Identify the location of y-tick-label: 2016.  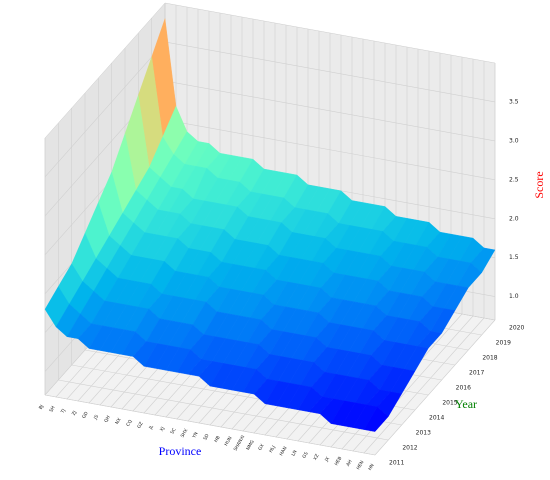
(463, 388).